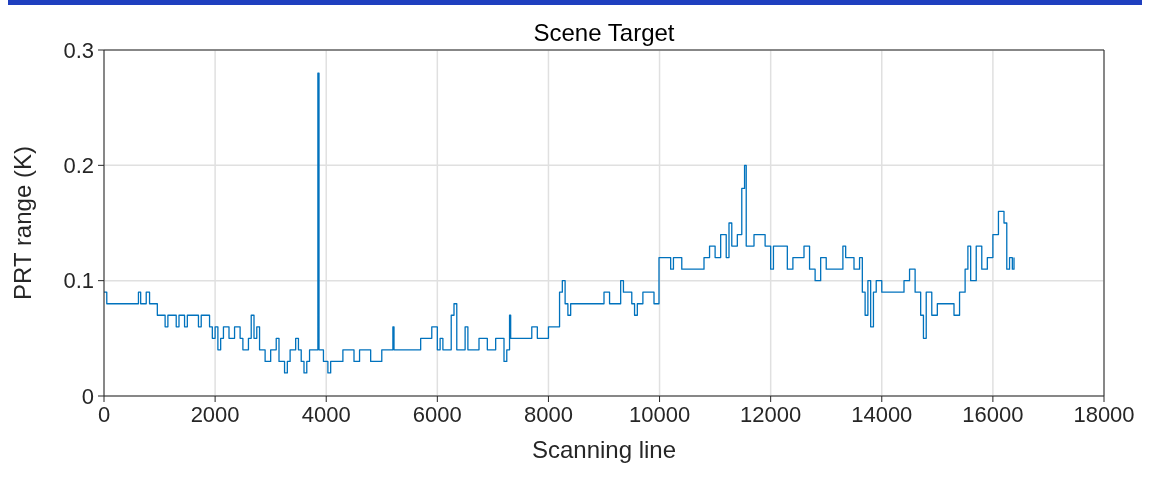  Describe the element at coordinates (78, 166) in the screenshot. I see `y-tick-label: 0.2` at that location.